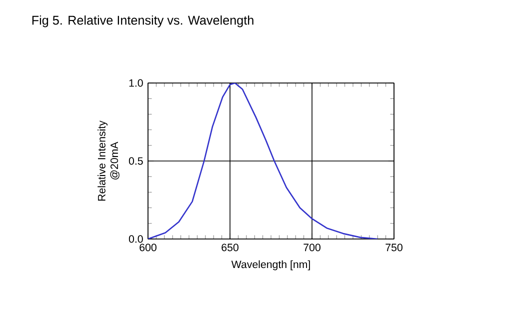 This screenshot has width=523, height=320. I want to click on x-tick-label: 750, so click(394, 248).